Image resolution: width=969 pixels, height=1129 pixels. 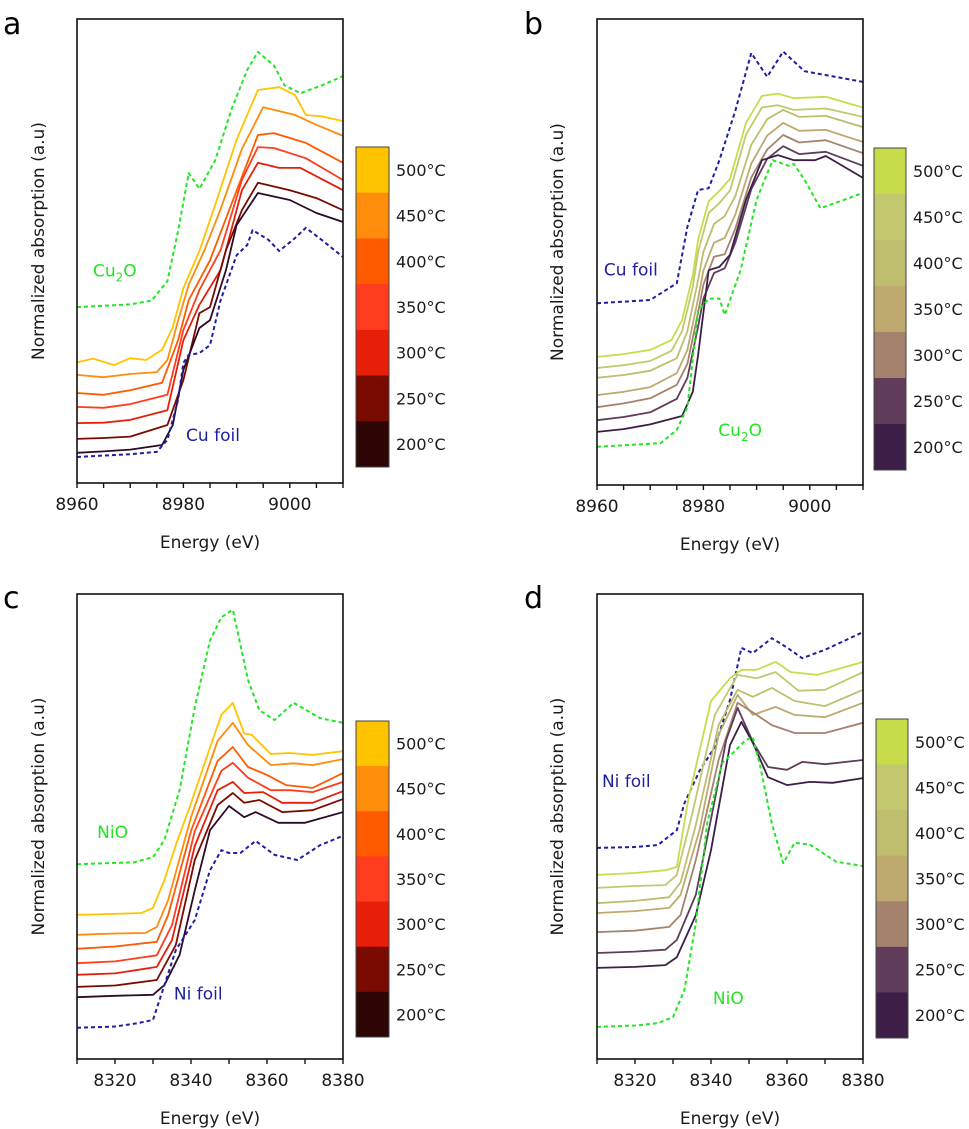 I want to click on x-tick-label: 8360, so click(x=786, y=1081).